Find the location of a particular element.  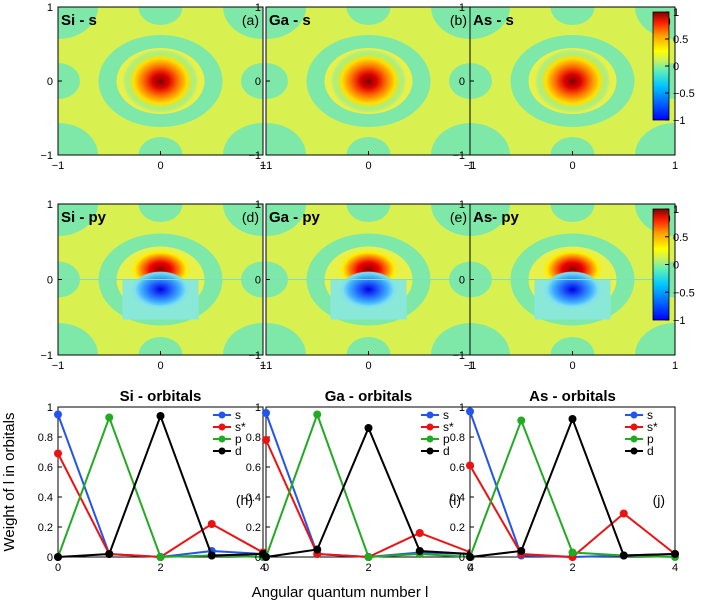

y-tick-label: 0.4 is located at coordinates (457, 498).